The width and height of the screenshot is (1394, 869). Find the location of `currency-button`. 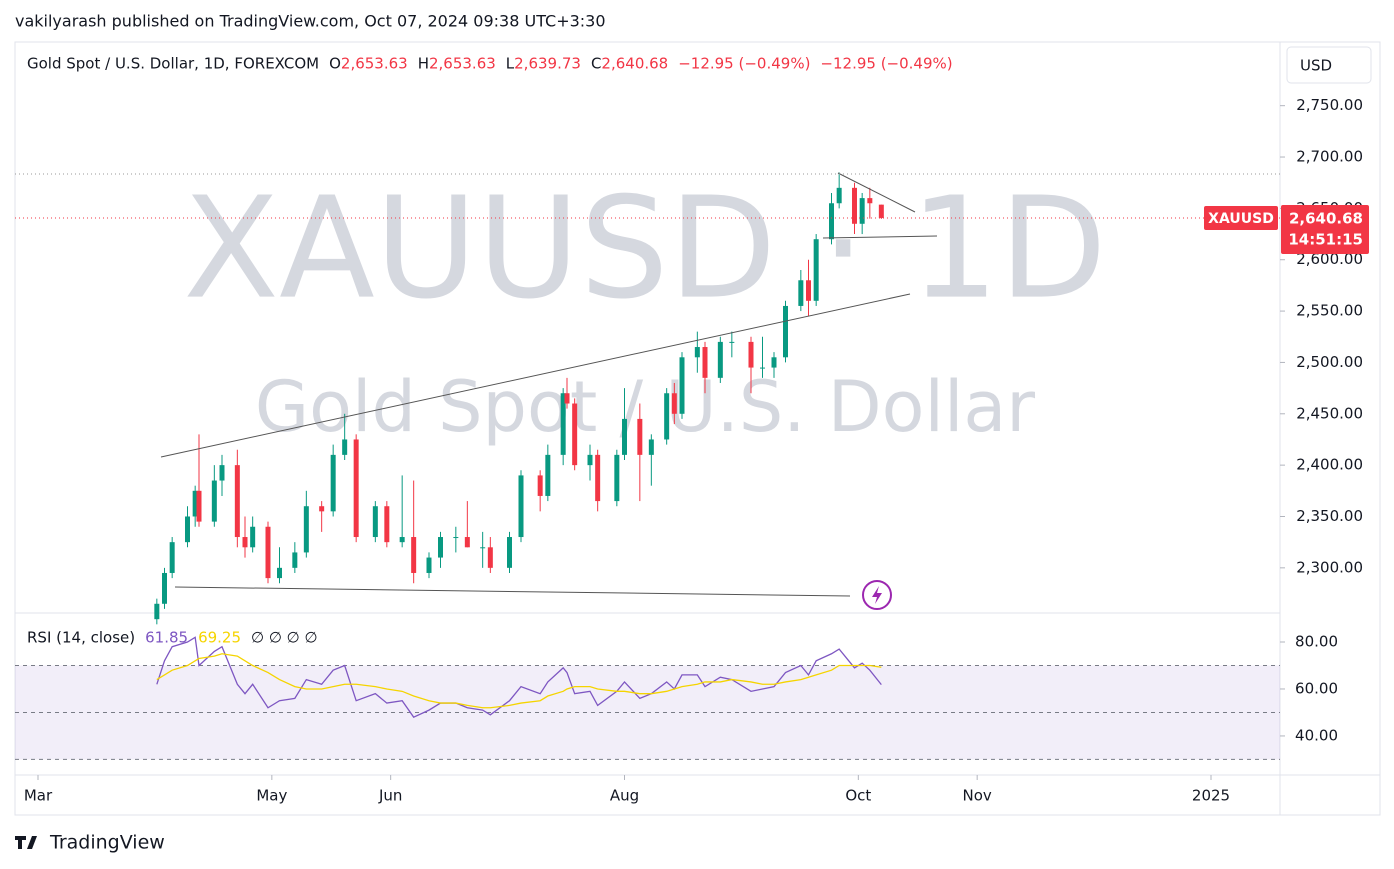

currency-button is located at coordinates (1329, 65).